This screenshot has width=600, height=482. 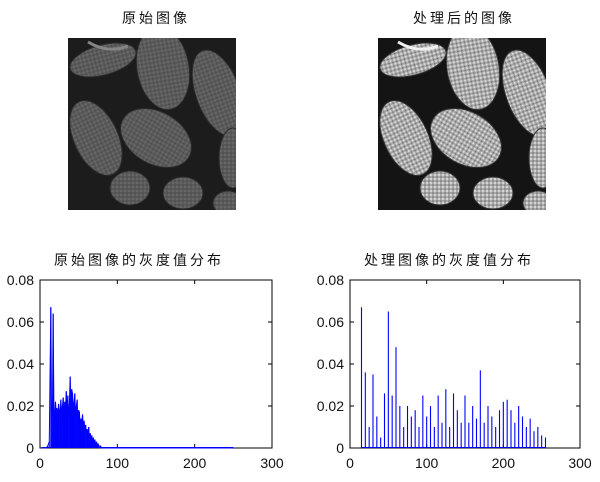 I want to click on original-image-title: 原始图像, so click(x=156, y=19).